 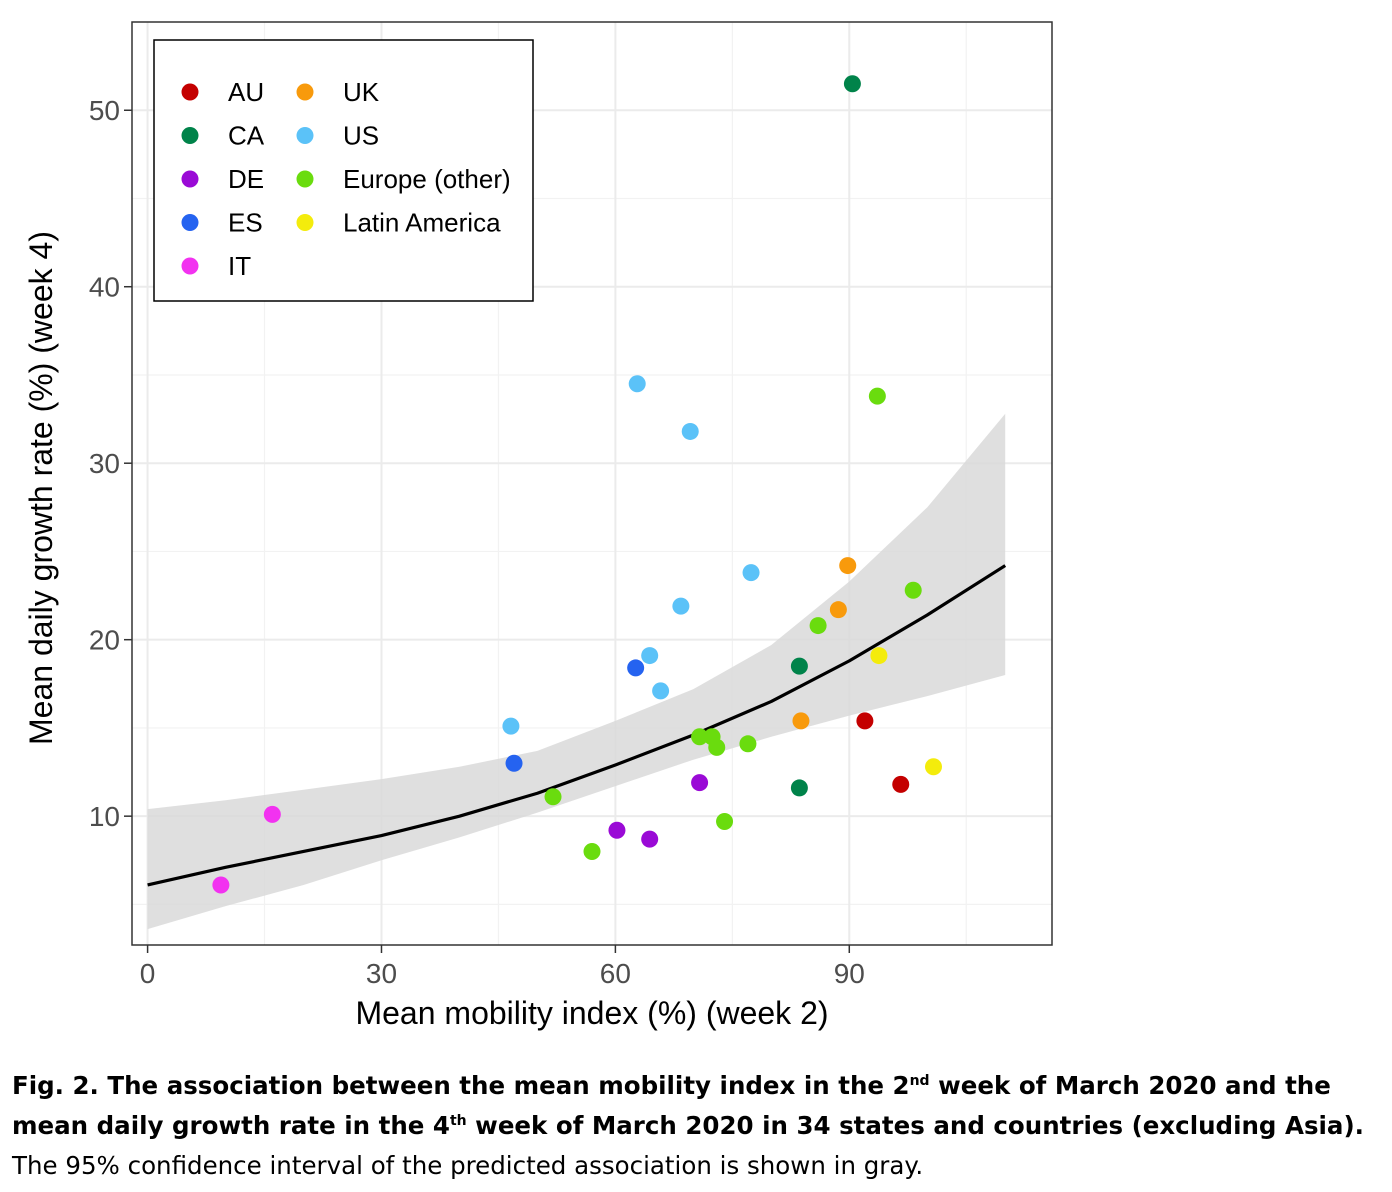 I want to click on y-tick-label: 20, so click(x=104, y=640).